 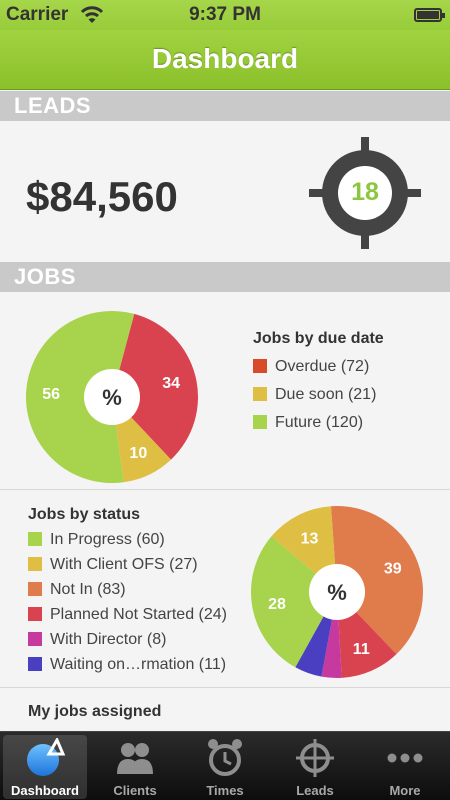 I want to click on legend-item-not-in: Not In (83), so click(x=77, y=590).